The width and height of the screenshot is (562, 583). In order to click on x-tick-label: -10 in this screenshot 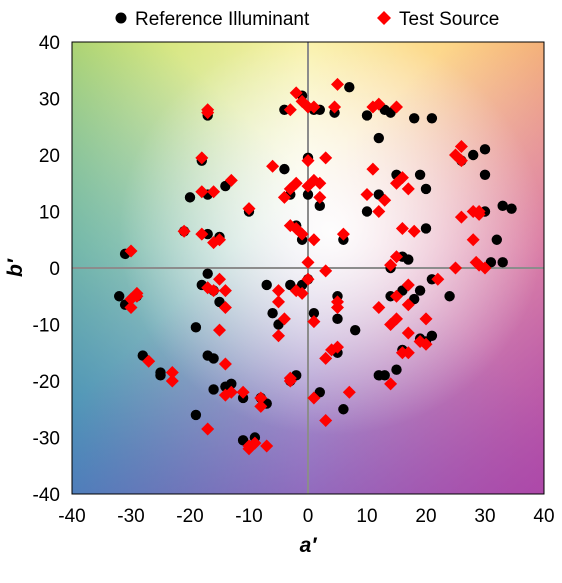, I will do `click(248, 516)`.